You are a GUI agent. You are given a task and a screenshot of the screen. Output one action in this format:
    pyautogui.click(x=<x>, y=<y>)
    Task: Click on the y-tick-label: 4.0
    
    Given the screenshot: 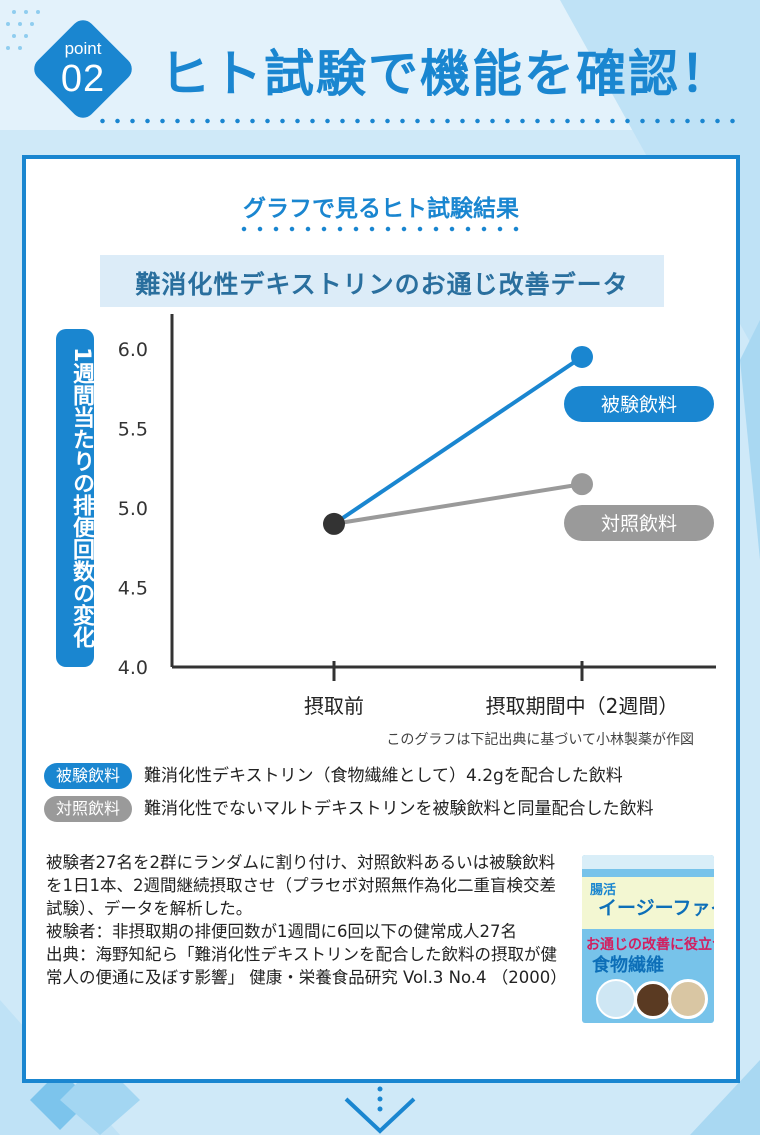 What is the action you would take?
    pyautogui.click(x=133, y=668)
    